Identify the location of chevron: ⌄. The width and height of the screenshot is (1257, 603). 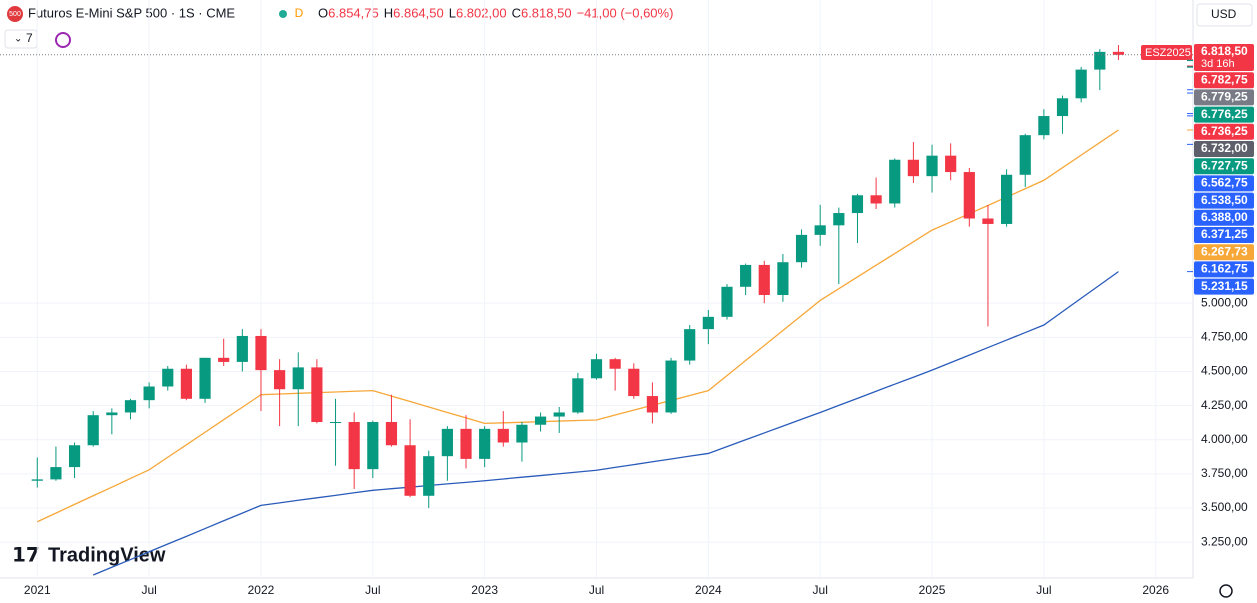
(18, 39).